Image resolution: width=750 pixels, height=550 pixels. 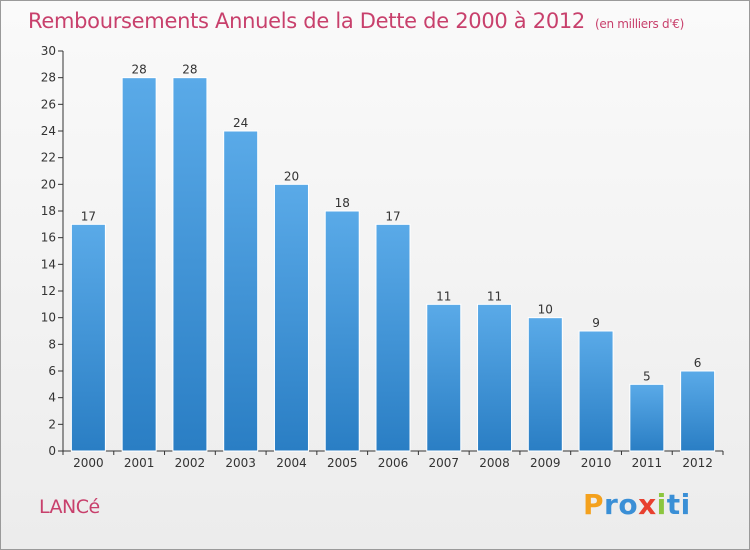 I want to click on y-tick-label: 6, so click(x=52, y=371).